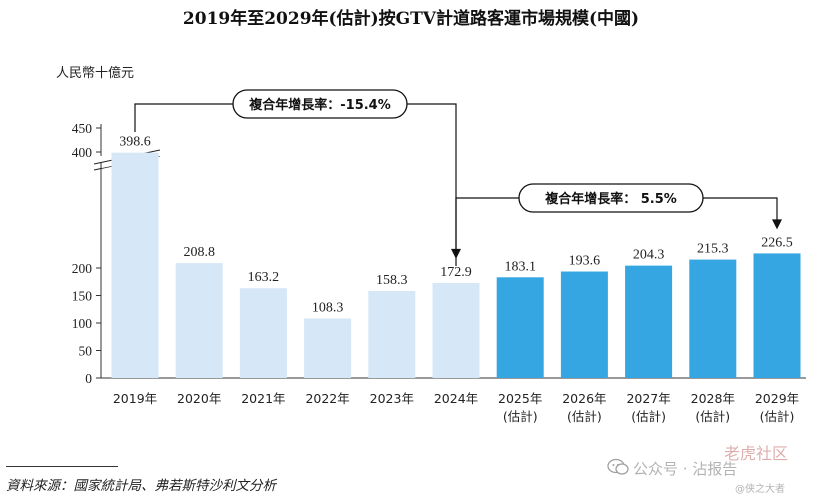  I want to click on source-note: 資料來源：國家統計局、弗若斯特沙利文分析, so click(141, 486).